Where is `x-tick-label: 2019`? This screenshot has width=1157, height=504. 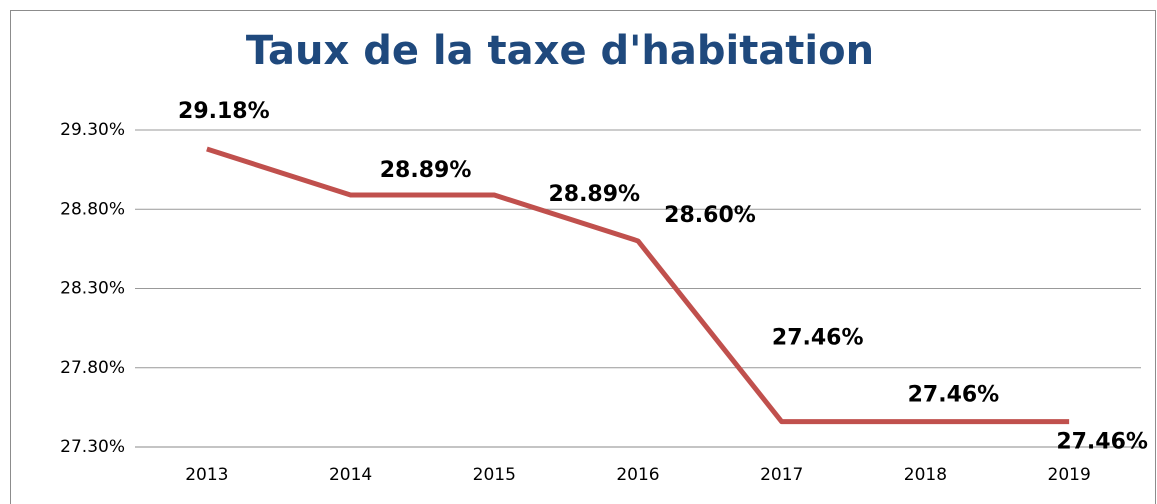
x-tick-label: 2019 is located at coordinates (1069, 475).